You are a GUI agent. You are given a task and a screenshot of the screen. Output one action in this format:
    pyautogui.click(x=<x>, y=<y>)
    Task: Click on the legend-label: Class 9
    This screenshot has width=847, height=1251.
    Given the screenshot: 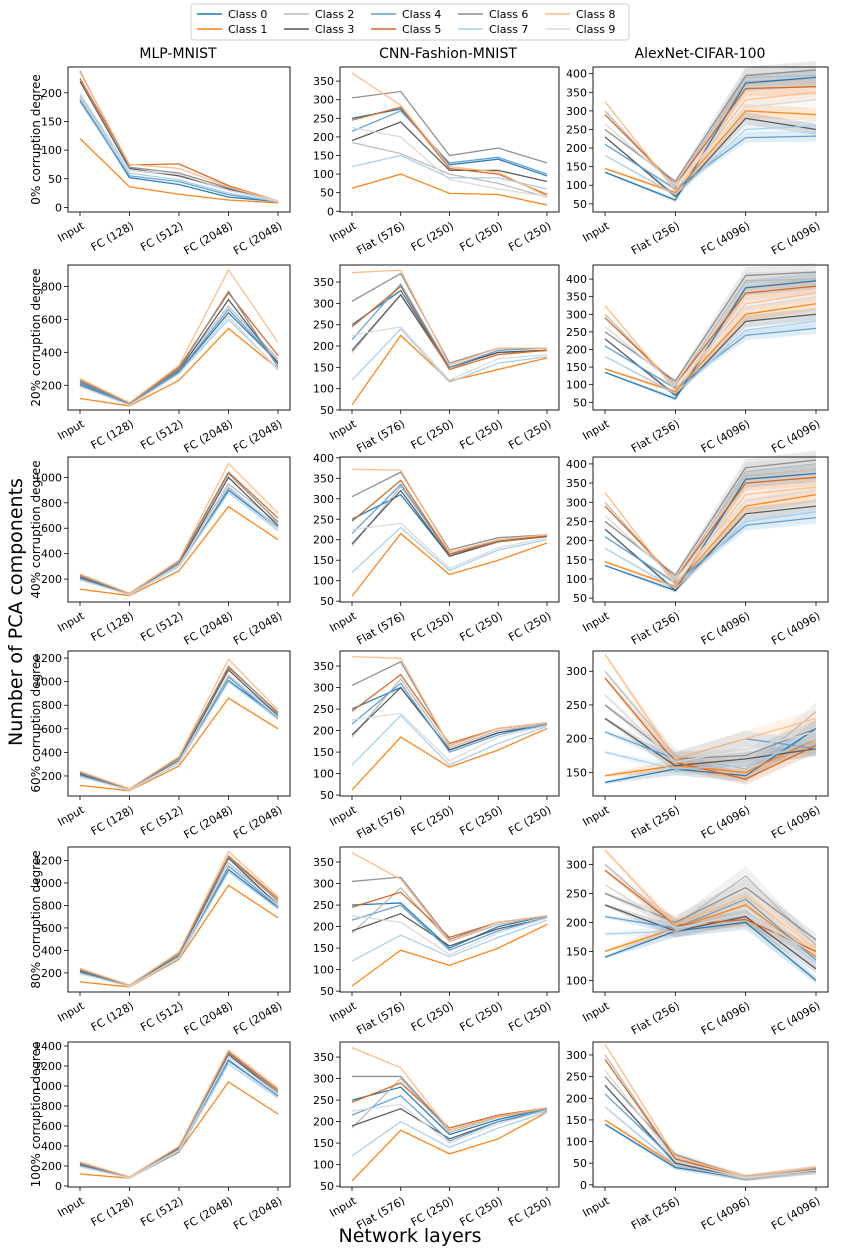 What is the action you would take?
    pyautogui.click(x=595, y=29)
    